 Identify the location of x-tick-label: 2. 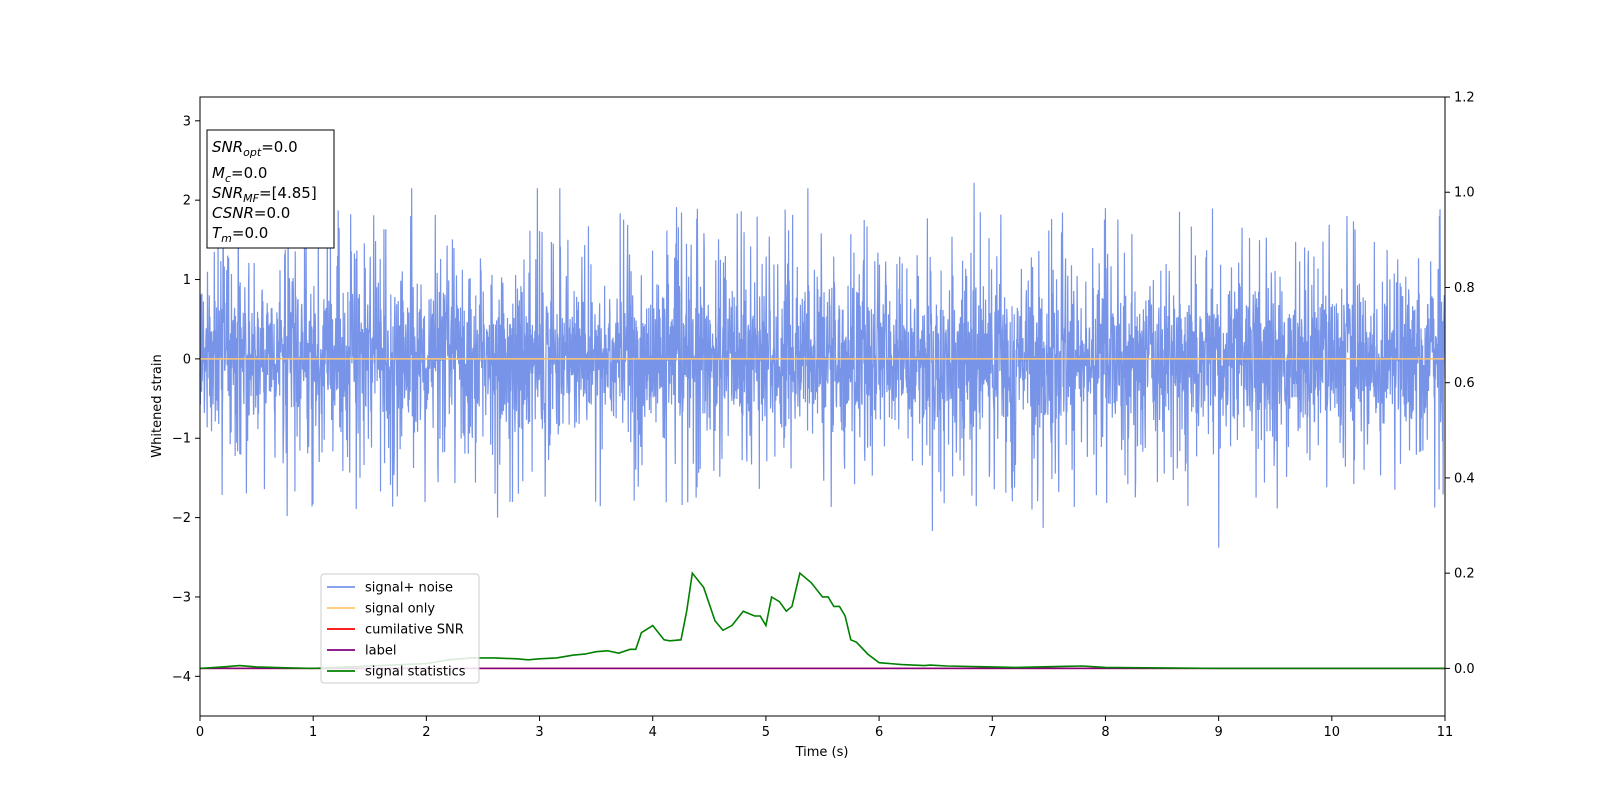
(426, 732).